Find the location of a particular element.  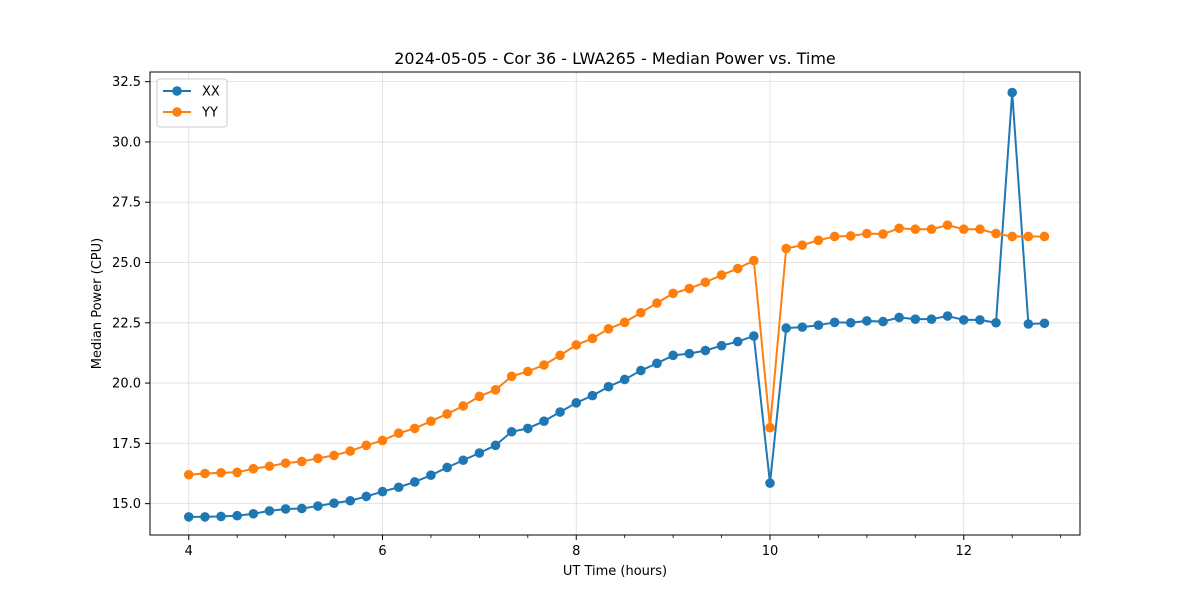

legend-marker-xx is located at coordinates (177, 91).